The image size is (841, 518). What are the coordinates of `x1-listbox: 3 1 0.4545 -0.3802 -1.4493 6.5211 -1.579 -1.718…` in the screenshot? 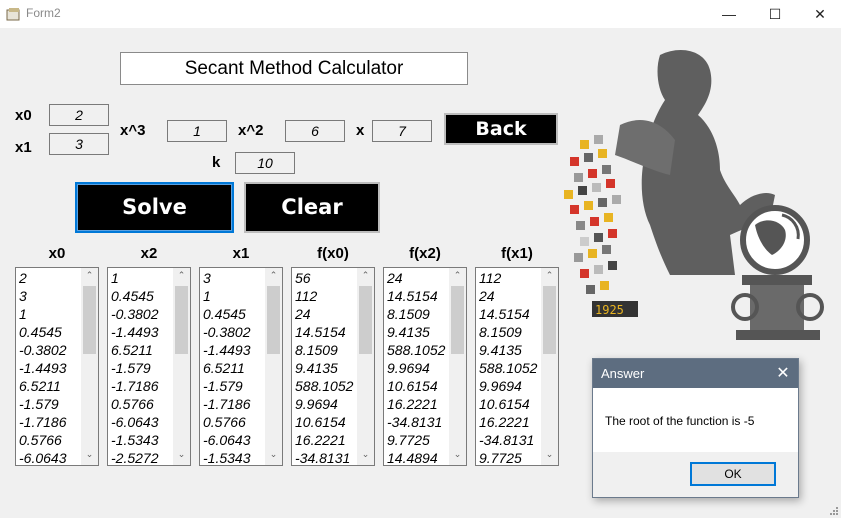 It's located at (241, 366).